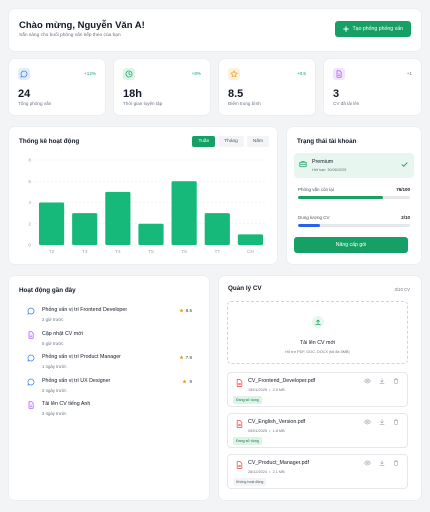 The width and height of the screenshot is (430, 512). Describe the element at coordinates (190, 381) in the screenshot. I see `activity-score-value: 9` at that location.